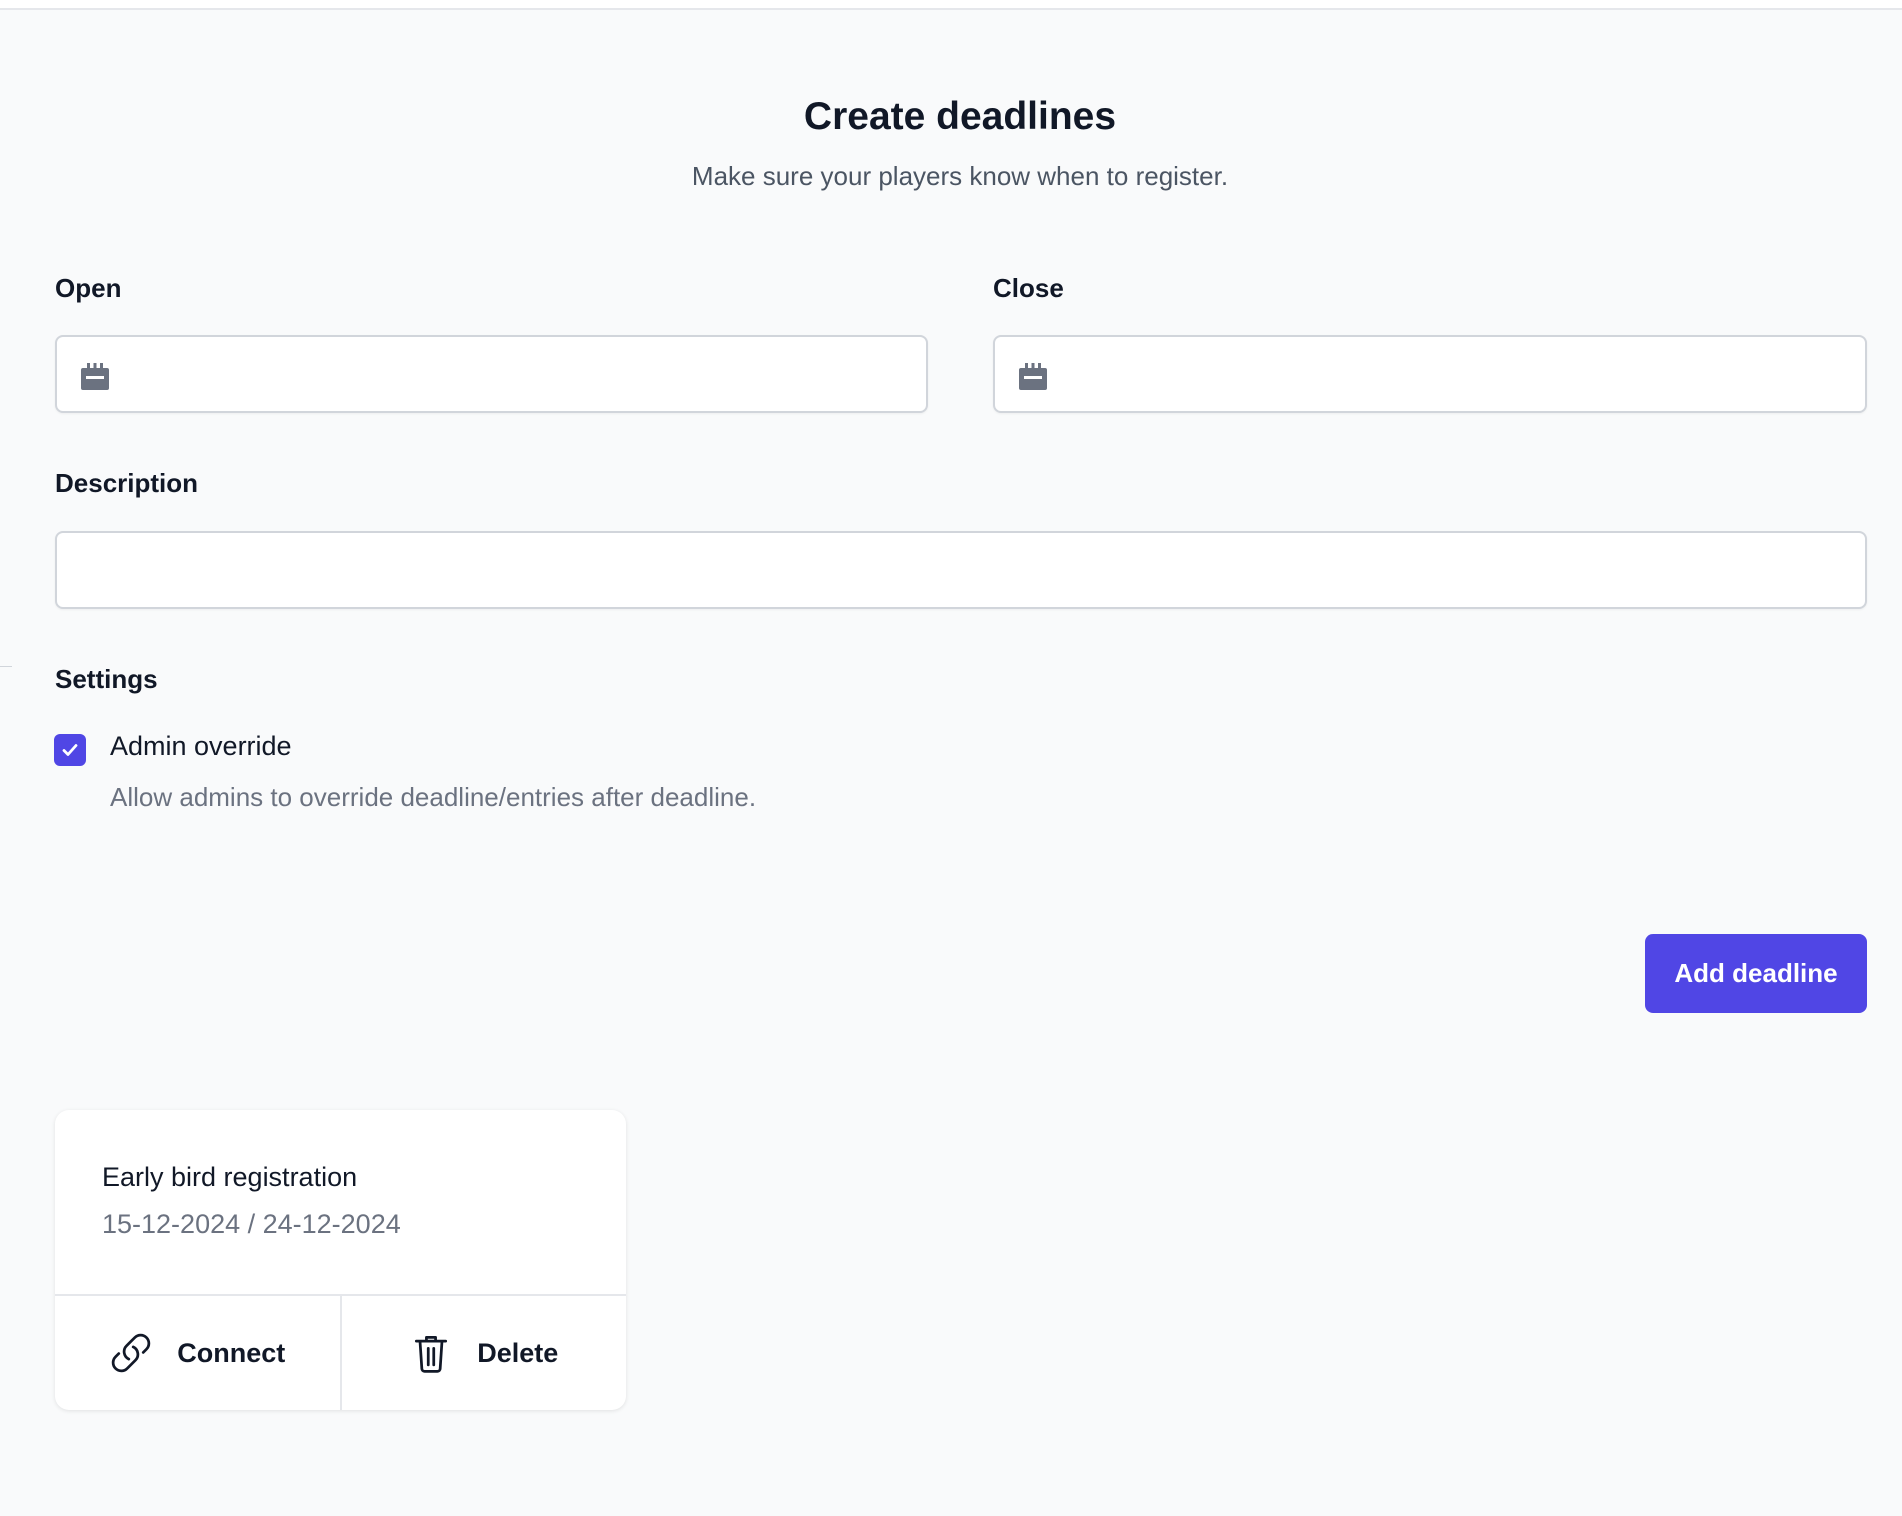 This screenshot has height=1516, width=1902. What do you see at coordinates (230, 1177) in the screenshot?
I see `deadline-title: Early bird registration` at bounding box center [230, 1177].